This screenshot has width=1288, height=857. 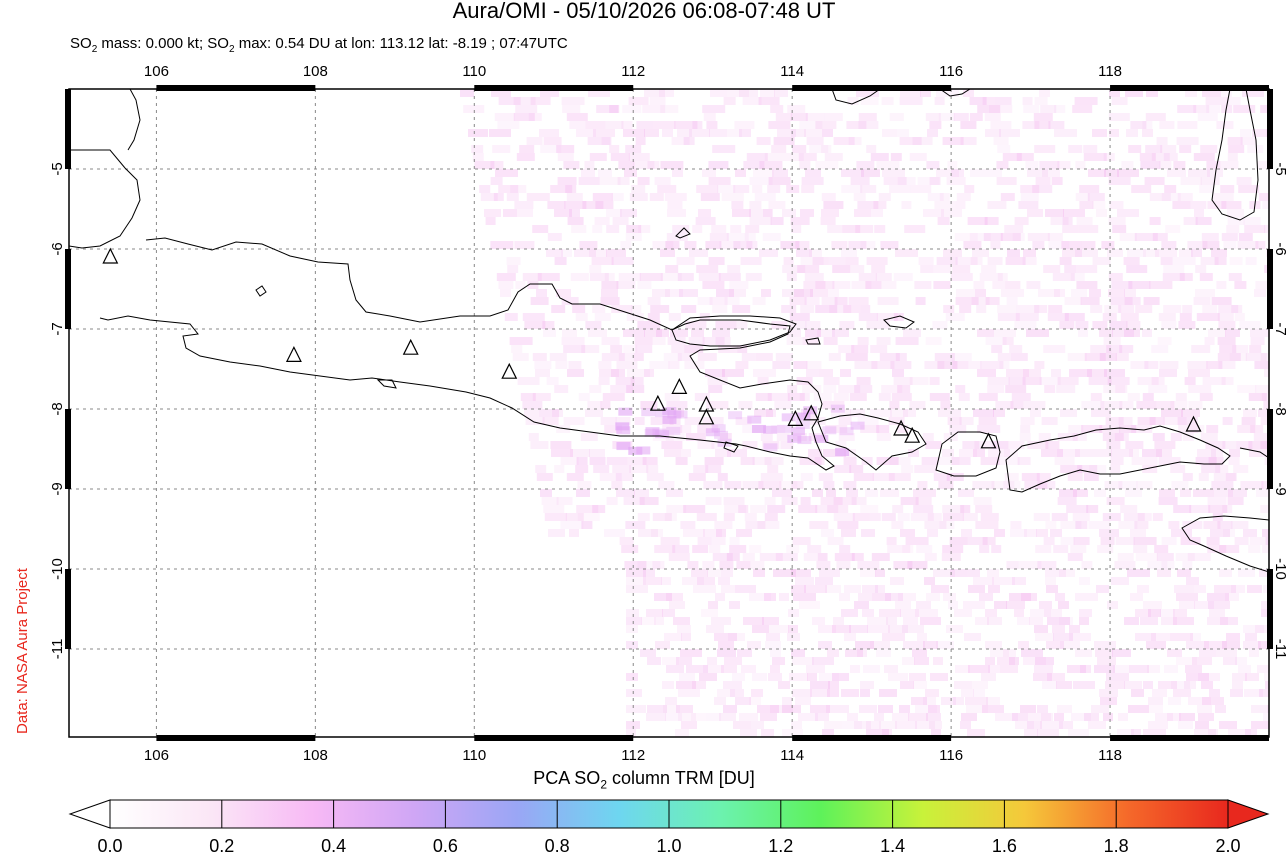 What do you see at coordinates (1280, 168) in the screenshot?
I see `lat-tick-label-right: -5` at bounding box center [1280, 168].